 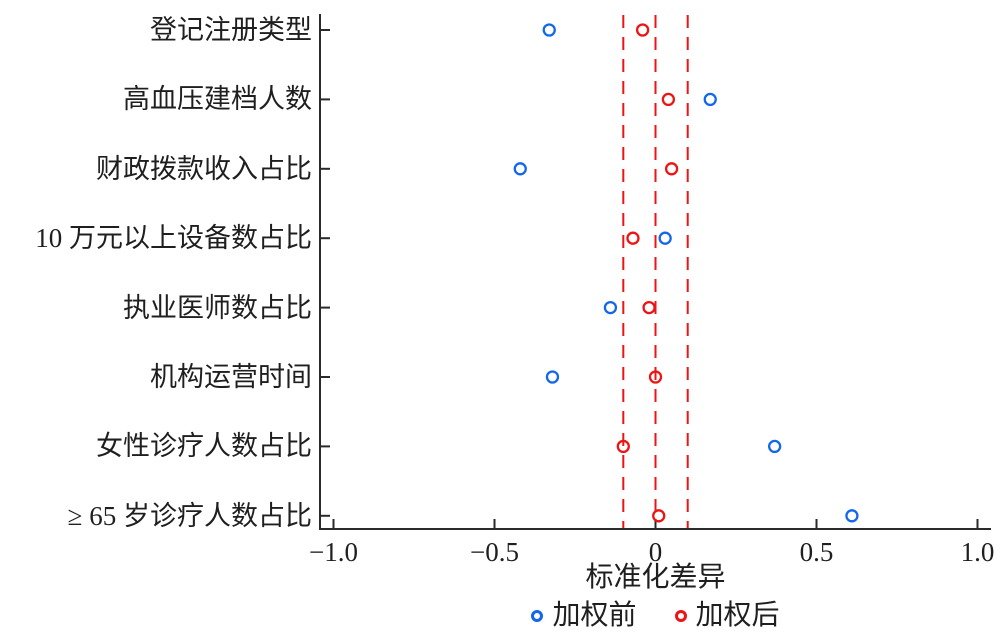 I want to click on legend-label: 加权后, so click(x=737, y=615).